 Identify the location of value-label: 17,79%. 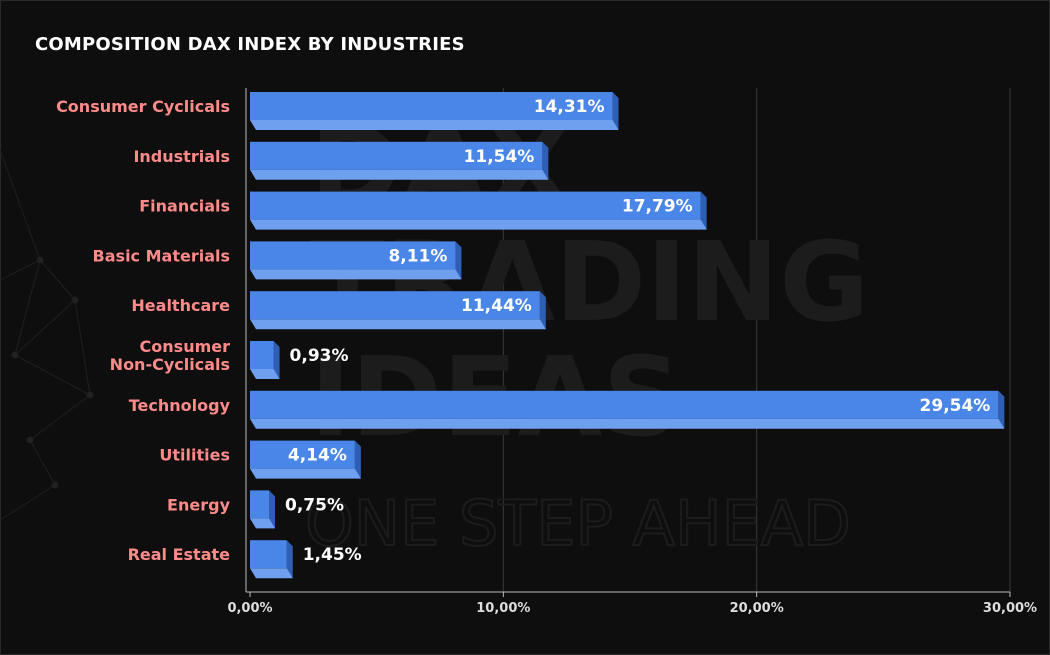
(657, 207).